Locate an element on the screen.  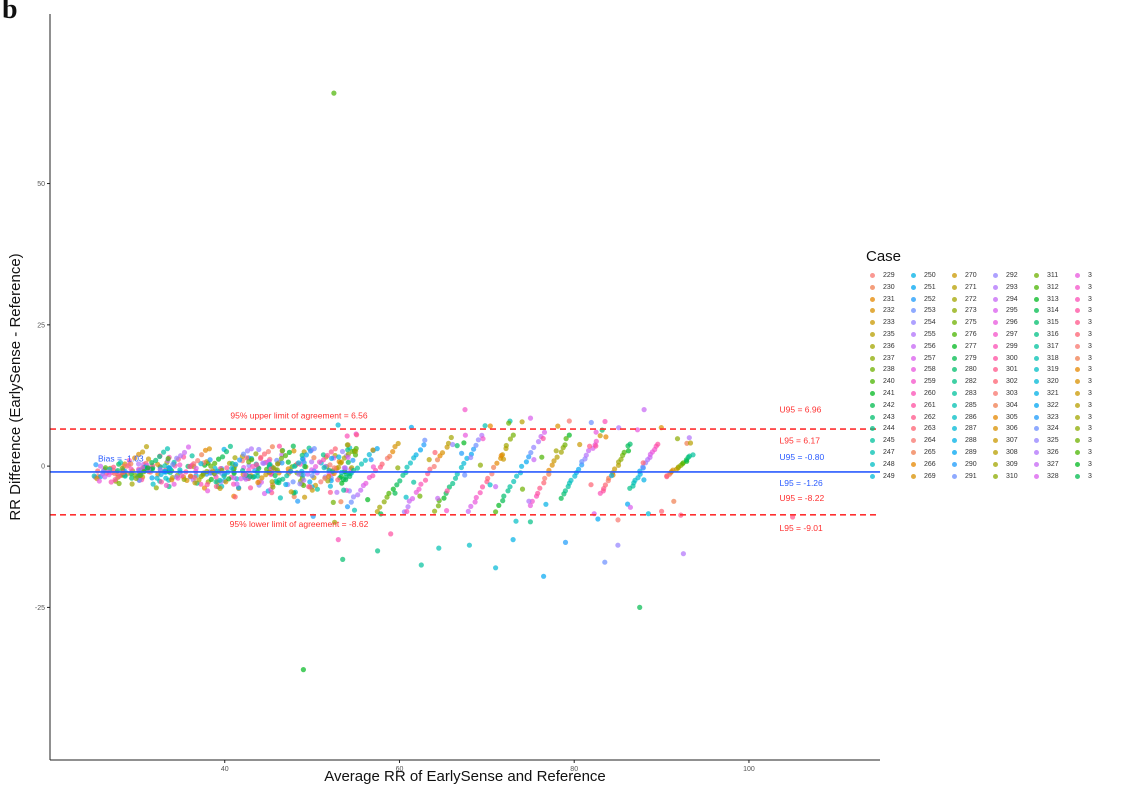
legend-label: 259 is located at coordinates (930, 382).